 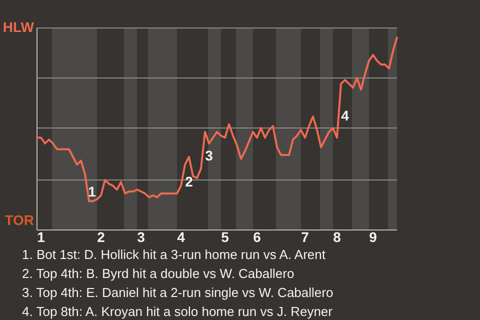 I want to click on x-tick-label: 4, so click(x=181, y=236).